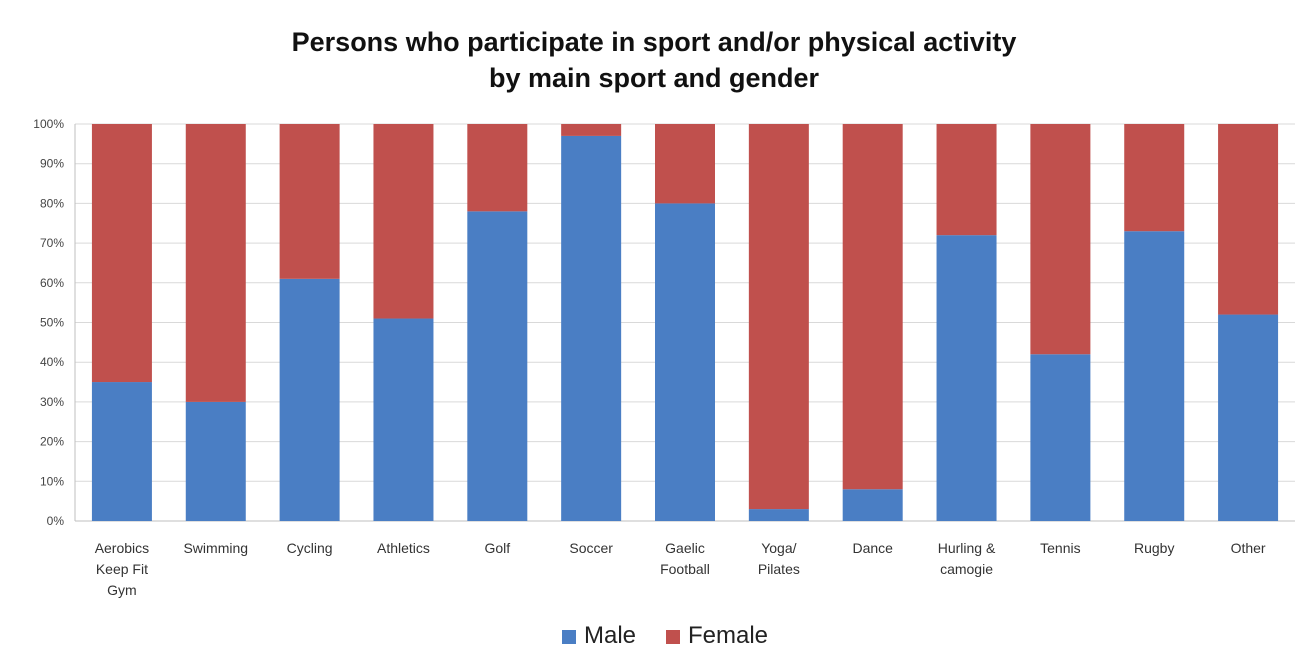  What do you see at coordinates (122, 590) in the screenshot?
I see `x-tick-label: Gym` at bounding box center [122, 590].